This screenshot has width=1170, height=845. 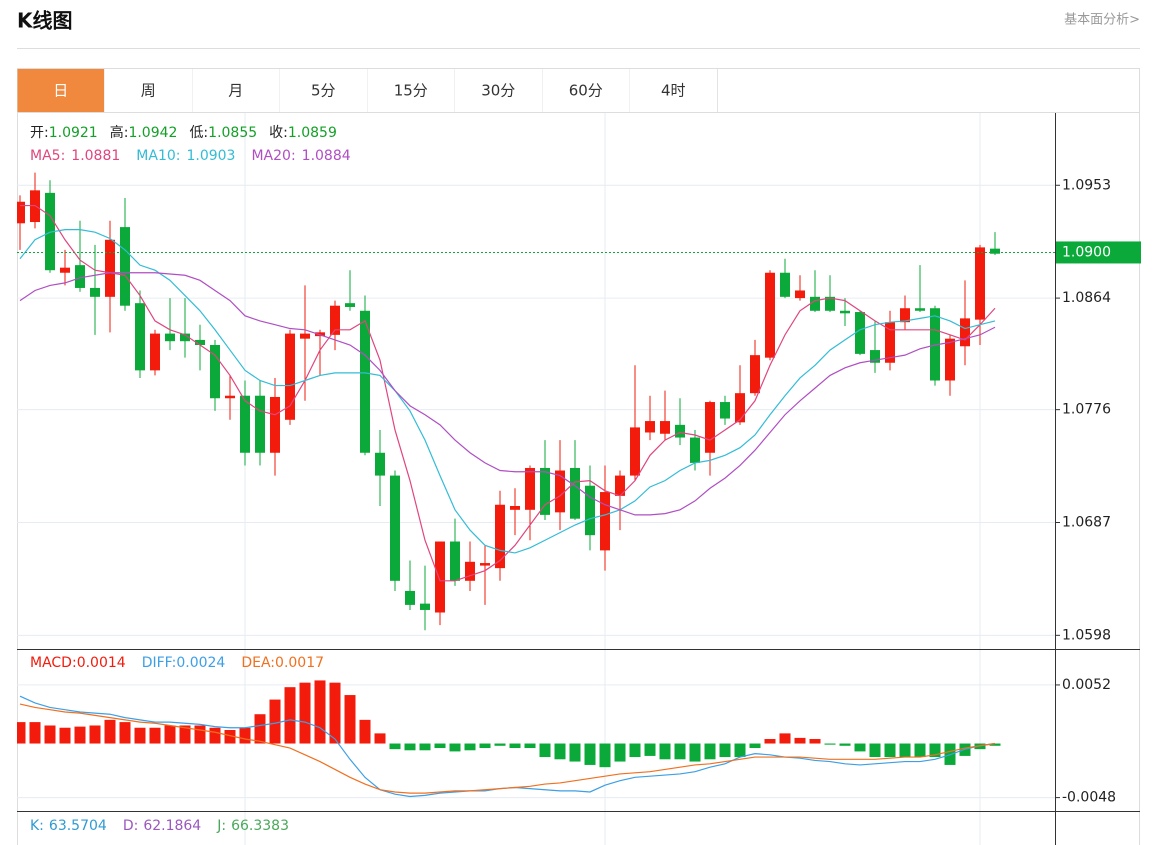 I want to click on tab-label: 4时, so click(x=673, y=91).